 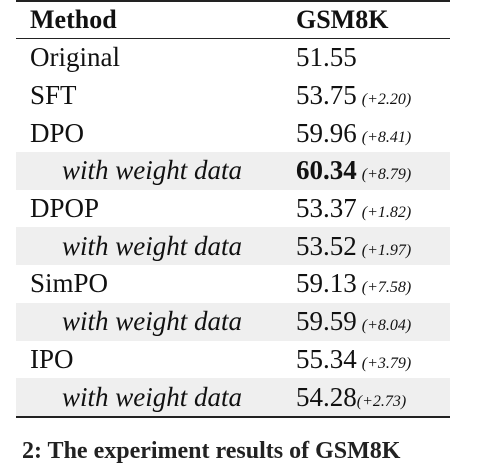 I want to click on score-value: 59.13, so click(x=326, y=283).